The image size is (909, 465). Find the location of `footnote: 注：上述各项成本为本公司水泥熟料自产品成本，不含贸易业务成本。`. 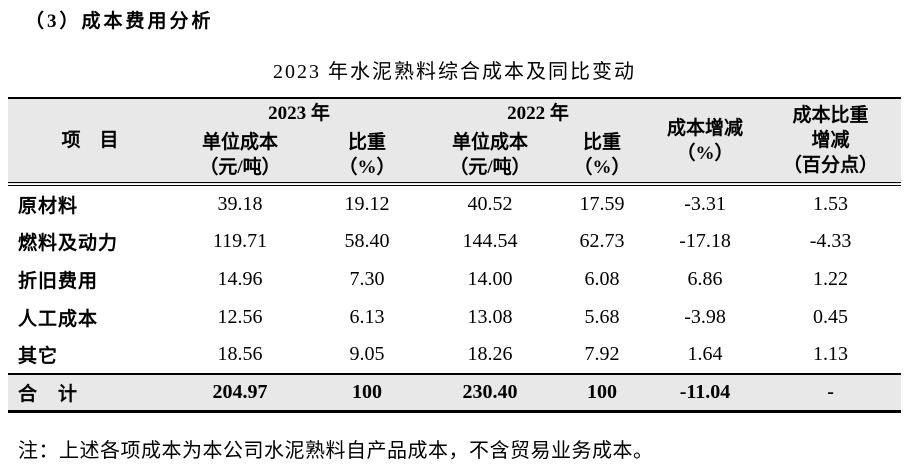

footnote: 注：上述各项成本为本公司水泥熟料自产品成本，不含贸易业务成本。 is located at coordinates (336, 451).